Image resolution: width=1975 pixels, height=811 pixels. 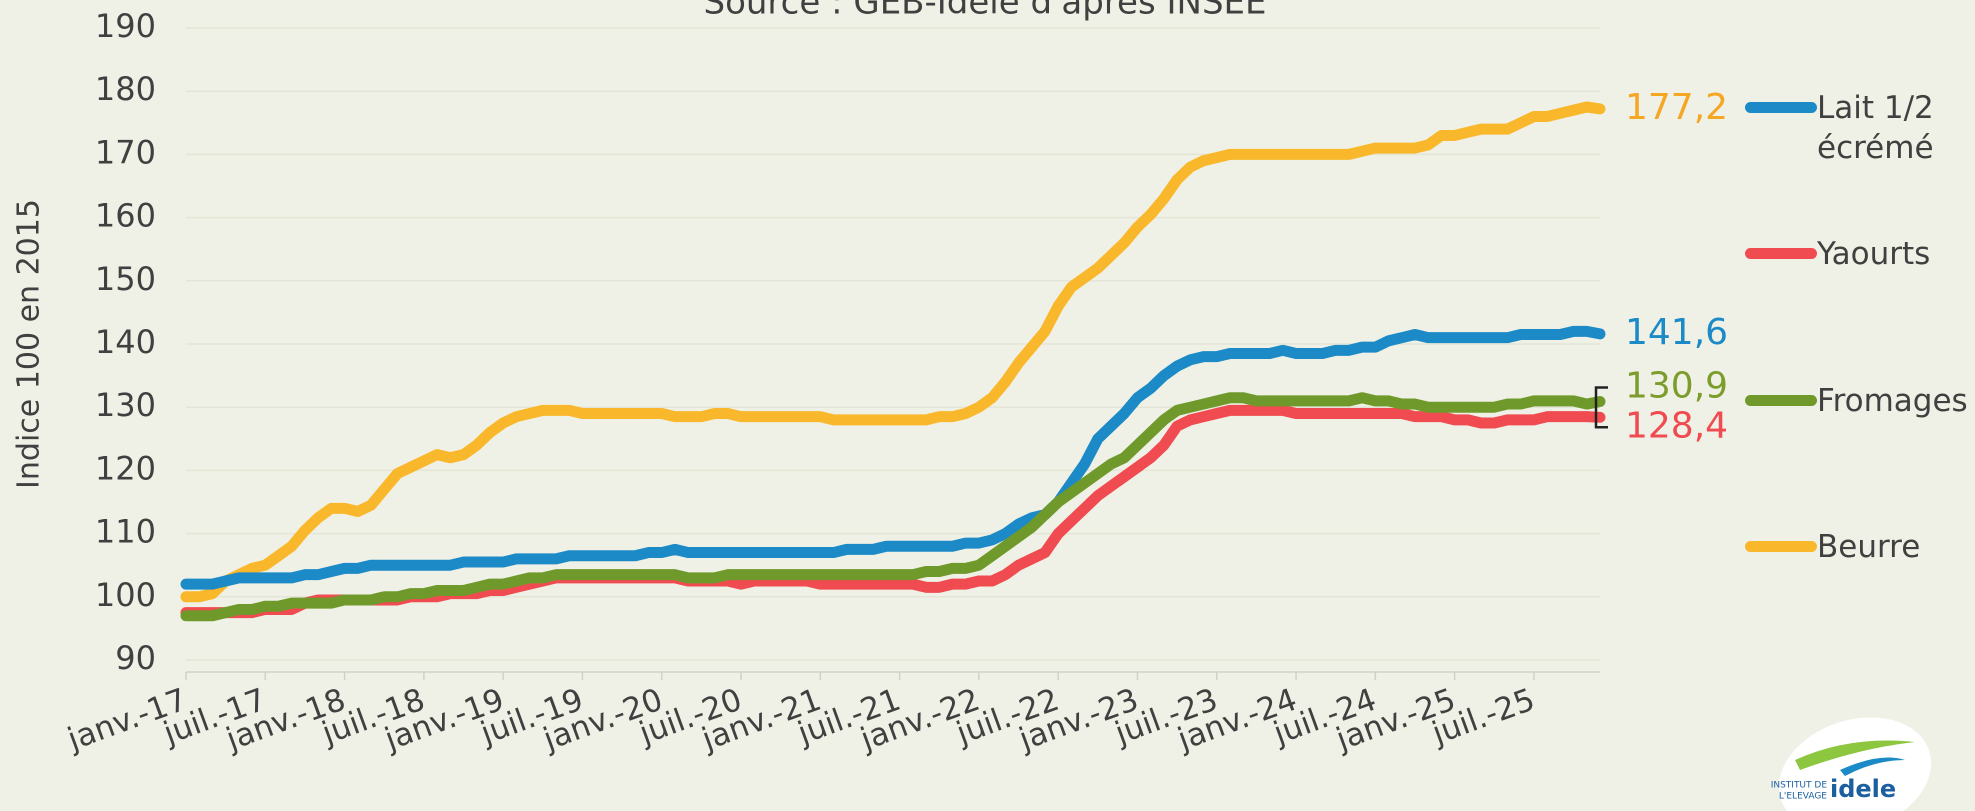 I want to click on legend-item: Lait 1/2 écrémé, so click(x=1856, y=128).